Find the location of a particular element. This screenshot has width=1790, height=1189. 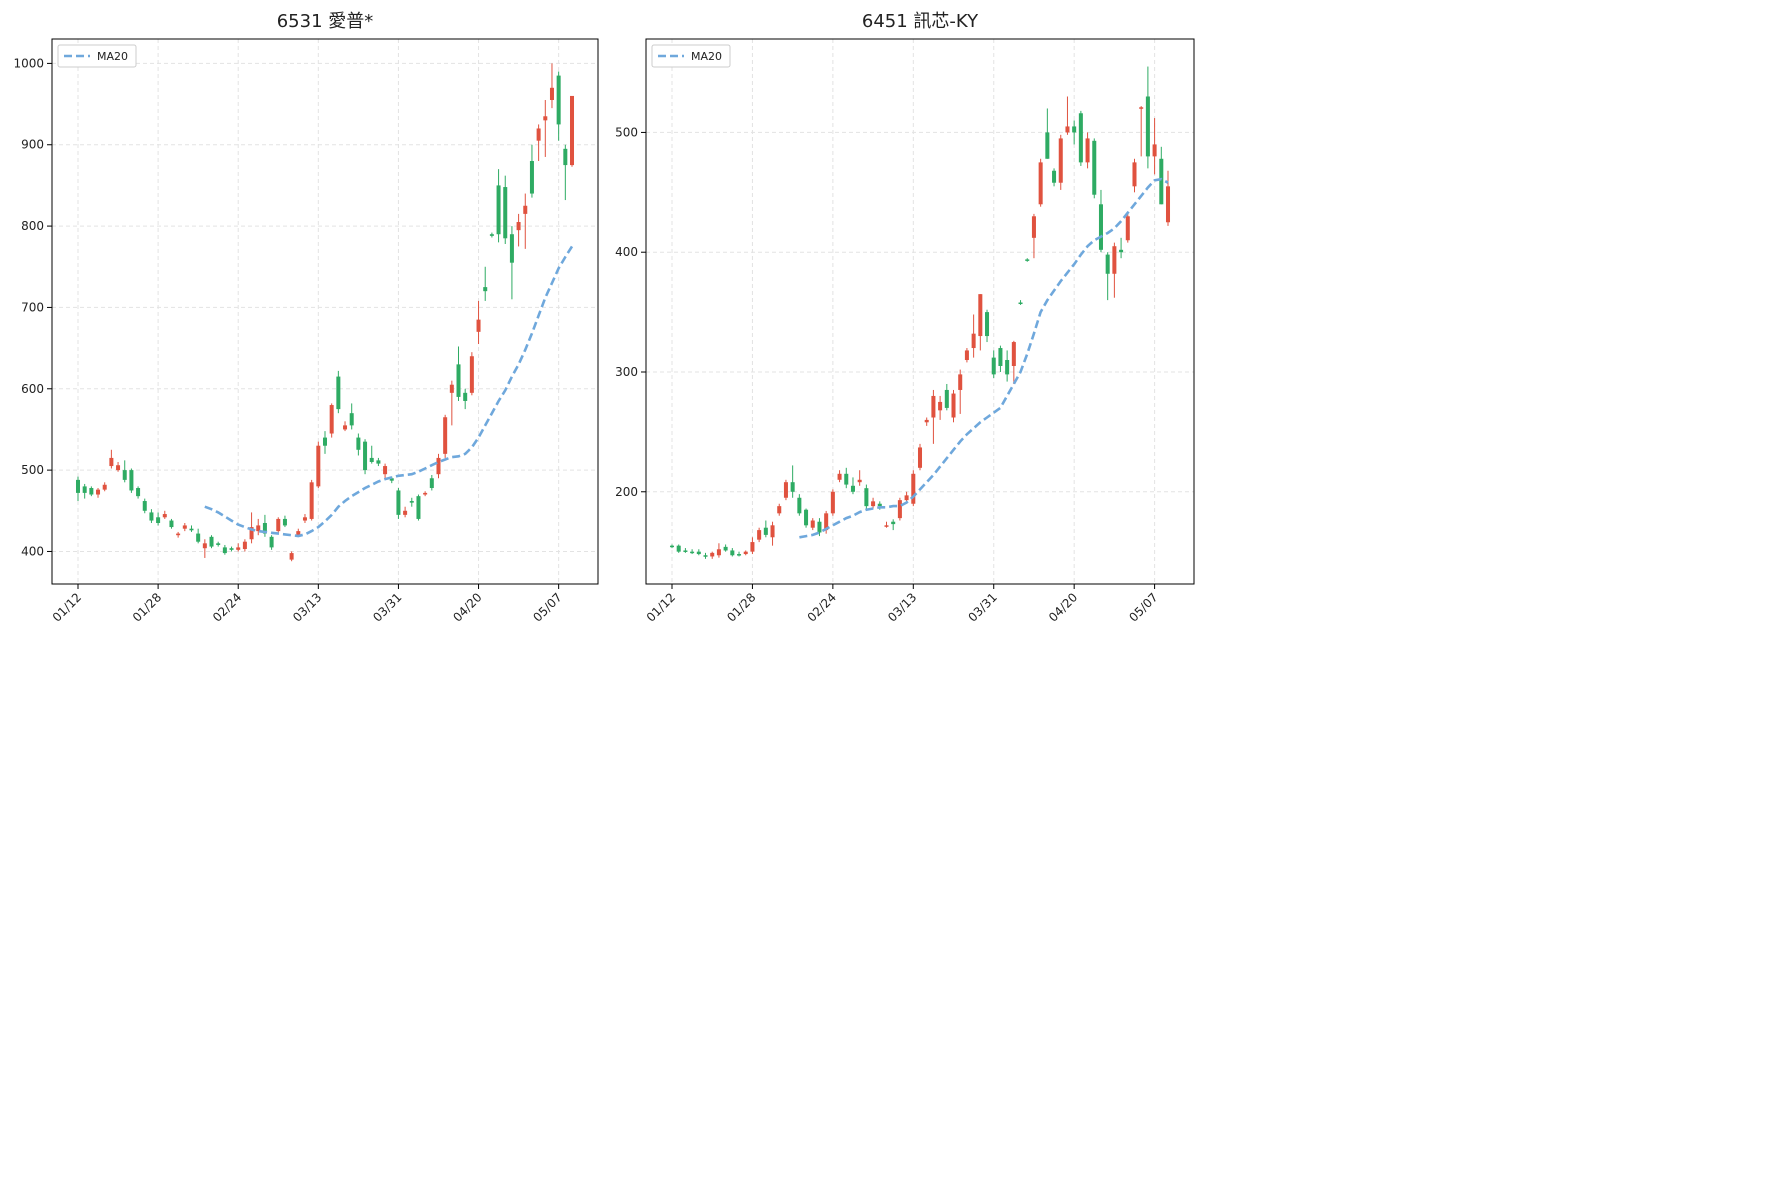

y-tick-label: 400 is located at coordinates (32, 551).